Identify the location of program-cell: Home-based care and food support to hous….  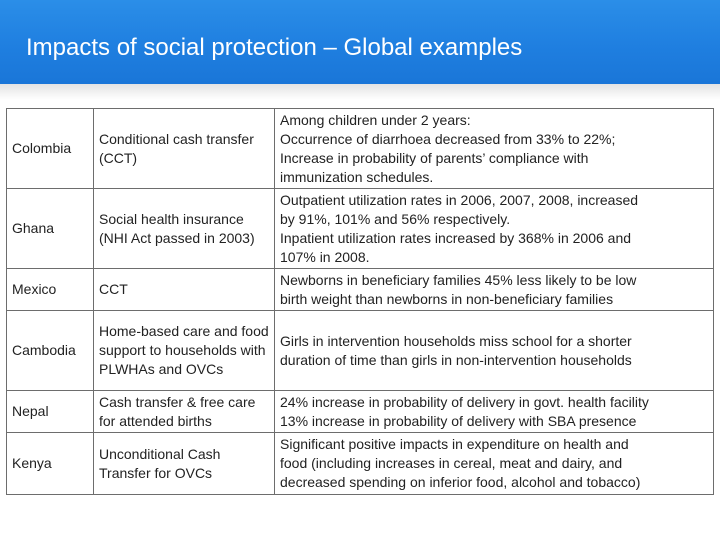
(184, 350).